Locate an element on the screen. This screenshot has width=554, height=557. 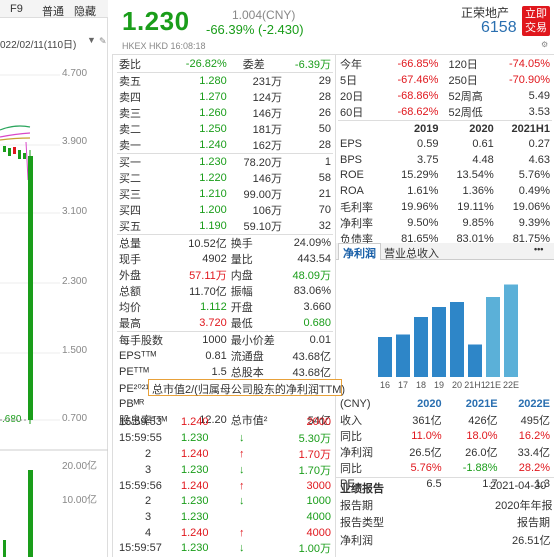
fin-value: 83.01% is located at coordinates (475, 238).